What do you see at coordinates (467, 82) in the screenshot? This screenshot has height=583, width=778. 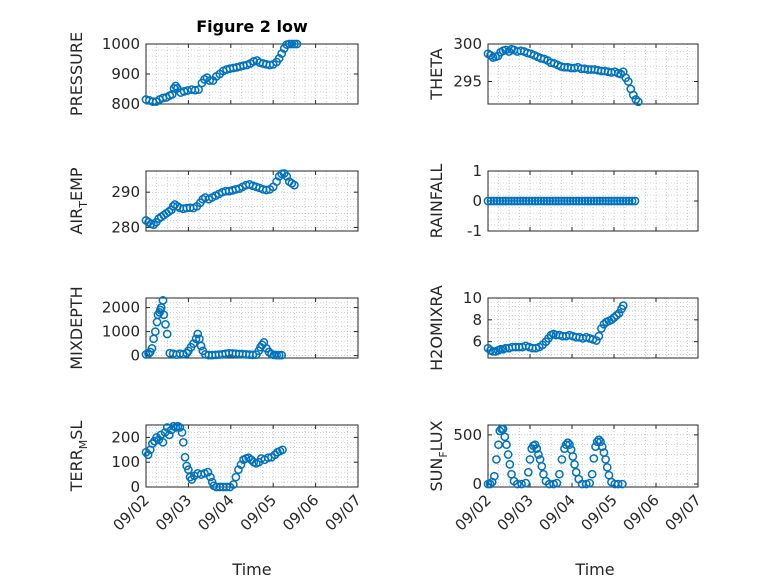 I see `y-tick-label: 295` at bounding box center [467, 82].